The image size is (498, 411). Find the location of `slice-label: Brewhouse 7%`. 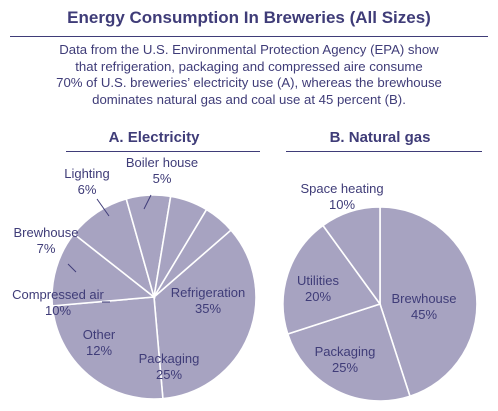

slice-label: Brewhouse 7% is located at coordinates (45, 240).